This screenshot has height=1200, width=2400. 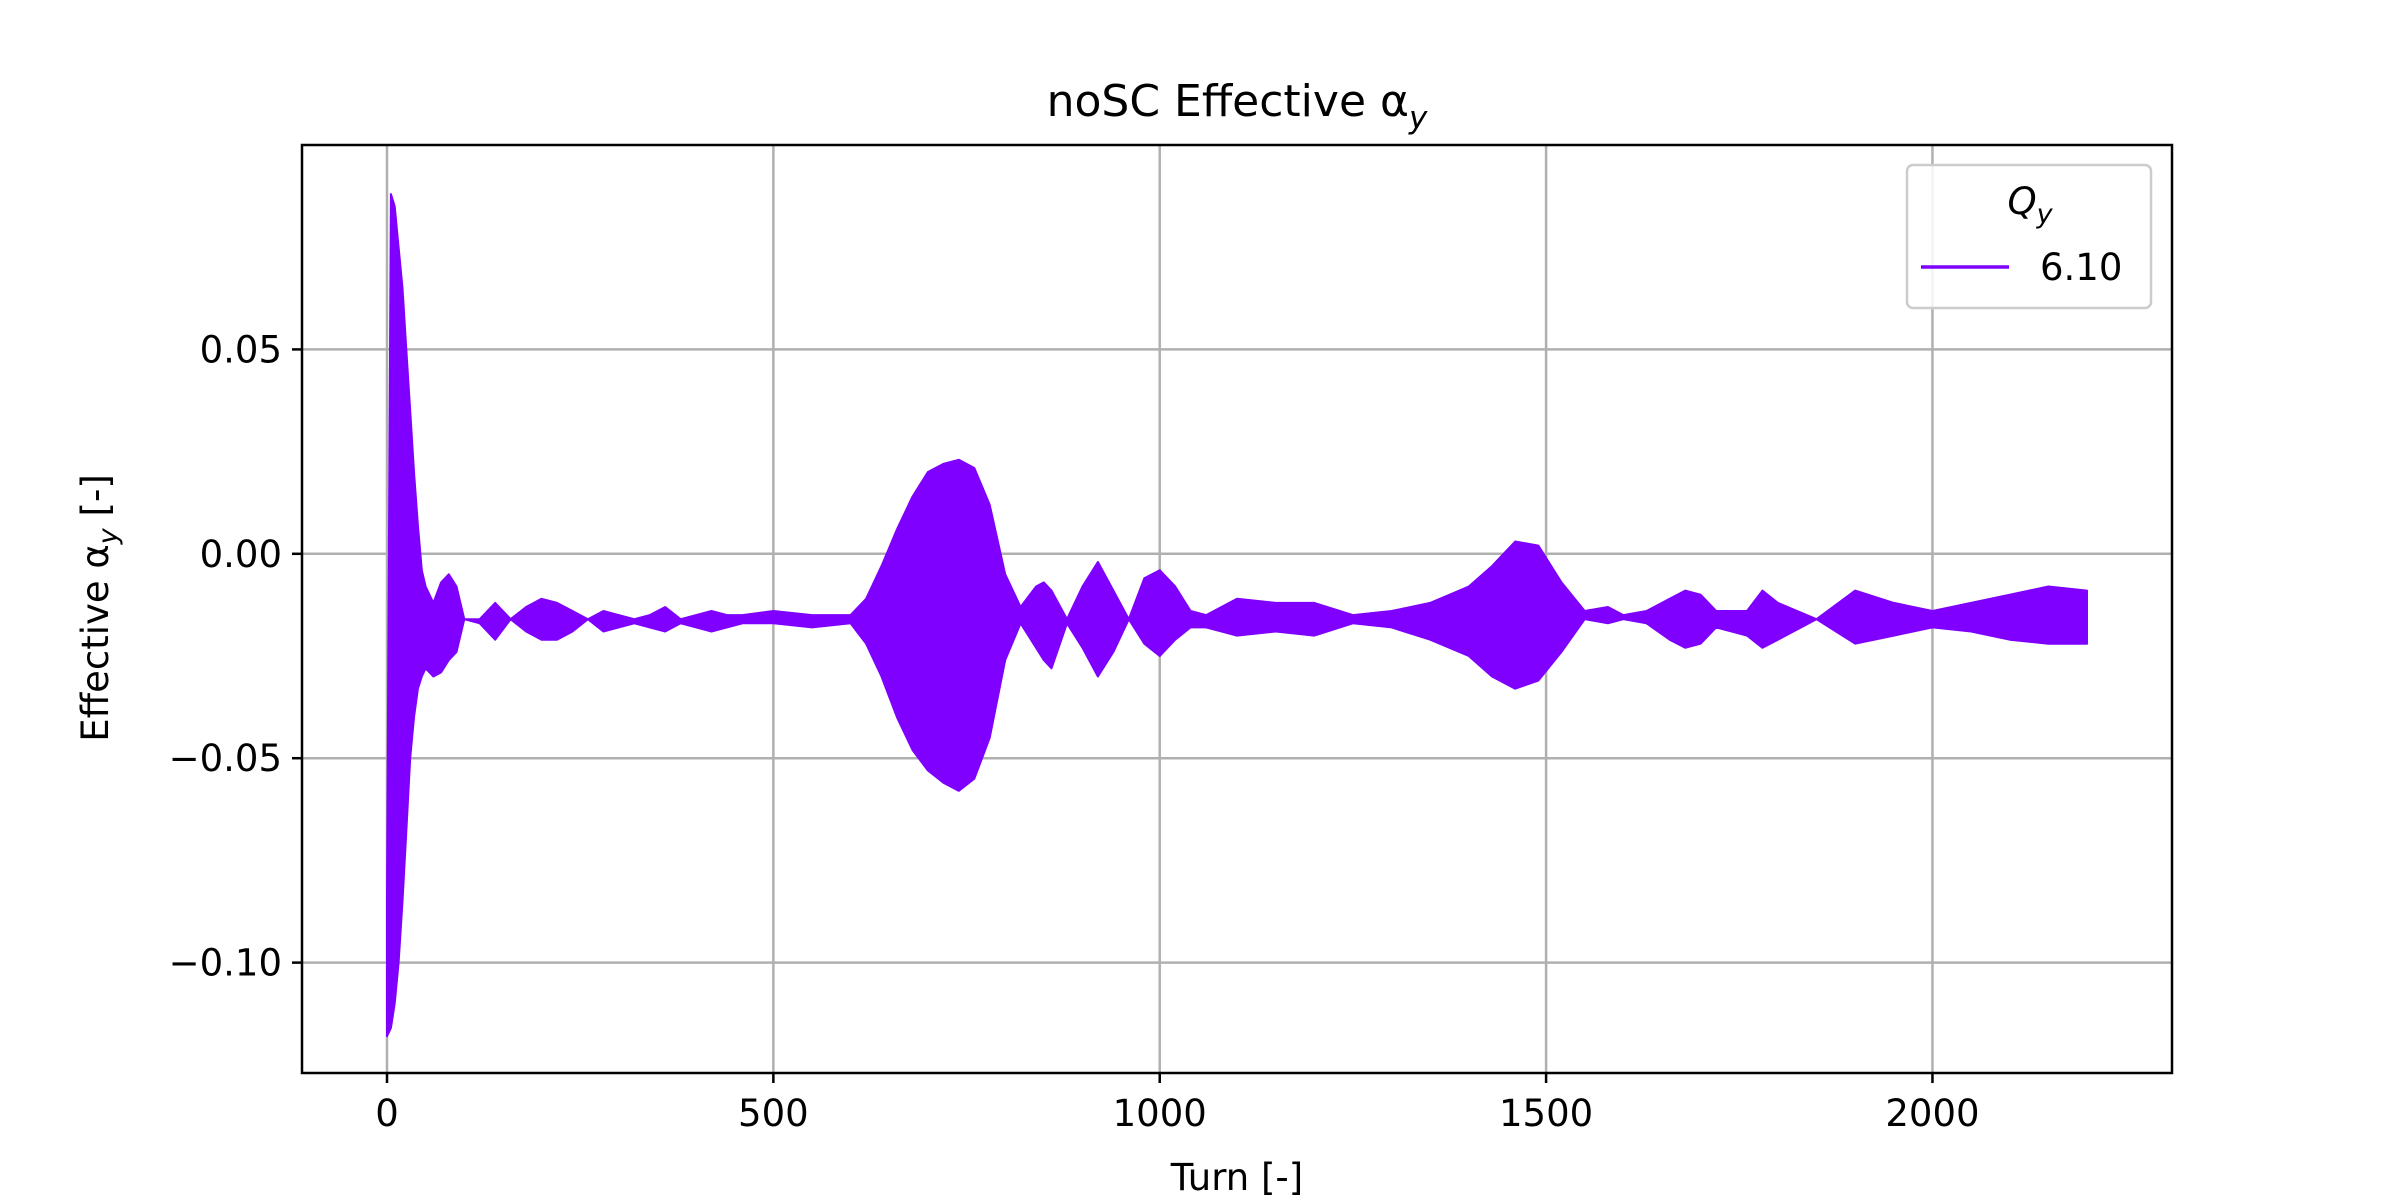 What do you see at coordinates (225, 758) in the screenshot?
I see `y-tick-label: −0.05` at bounding box center [225, 758].